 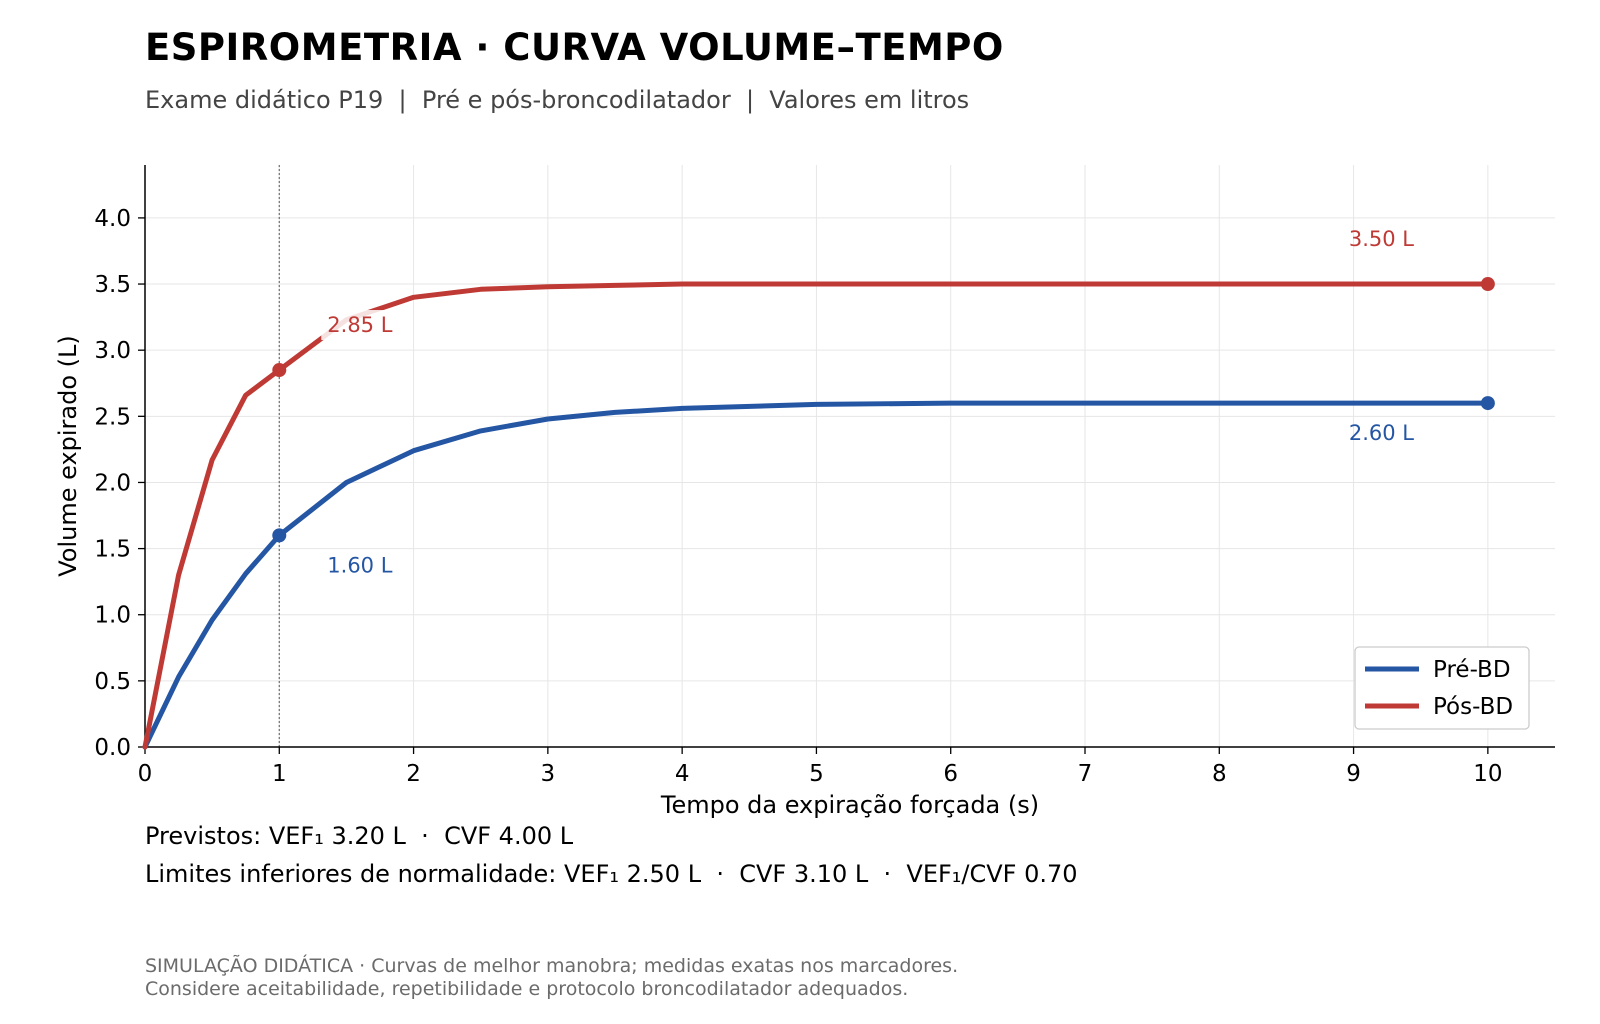 What do you see at coordinates (145, 774) in the screenshot?
I see `x-tick-label: 0` at bounding box center [145, 774].